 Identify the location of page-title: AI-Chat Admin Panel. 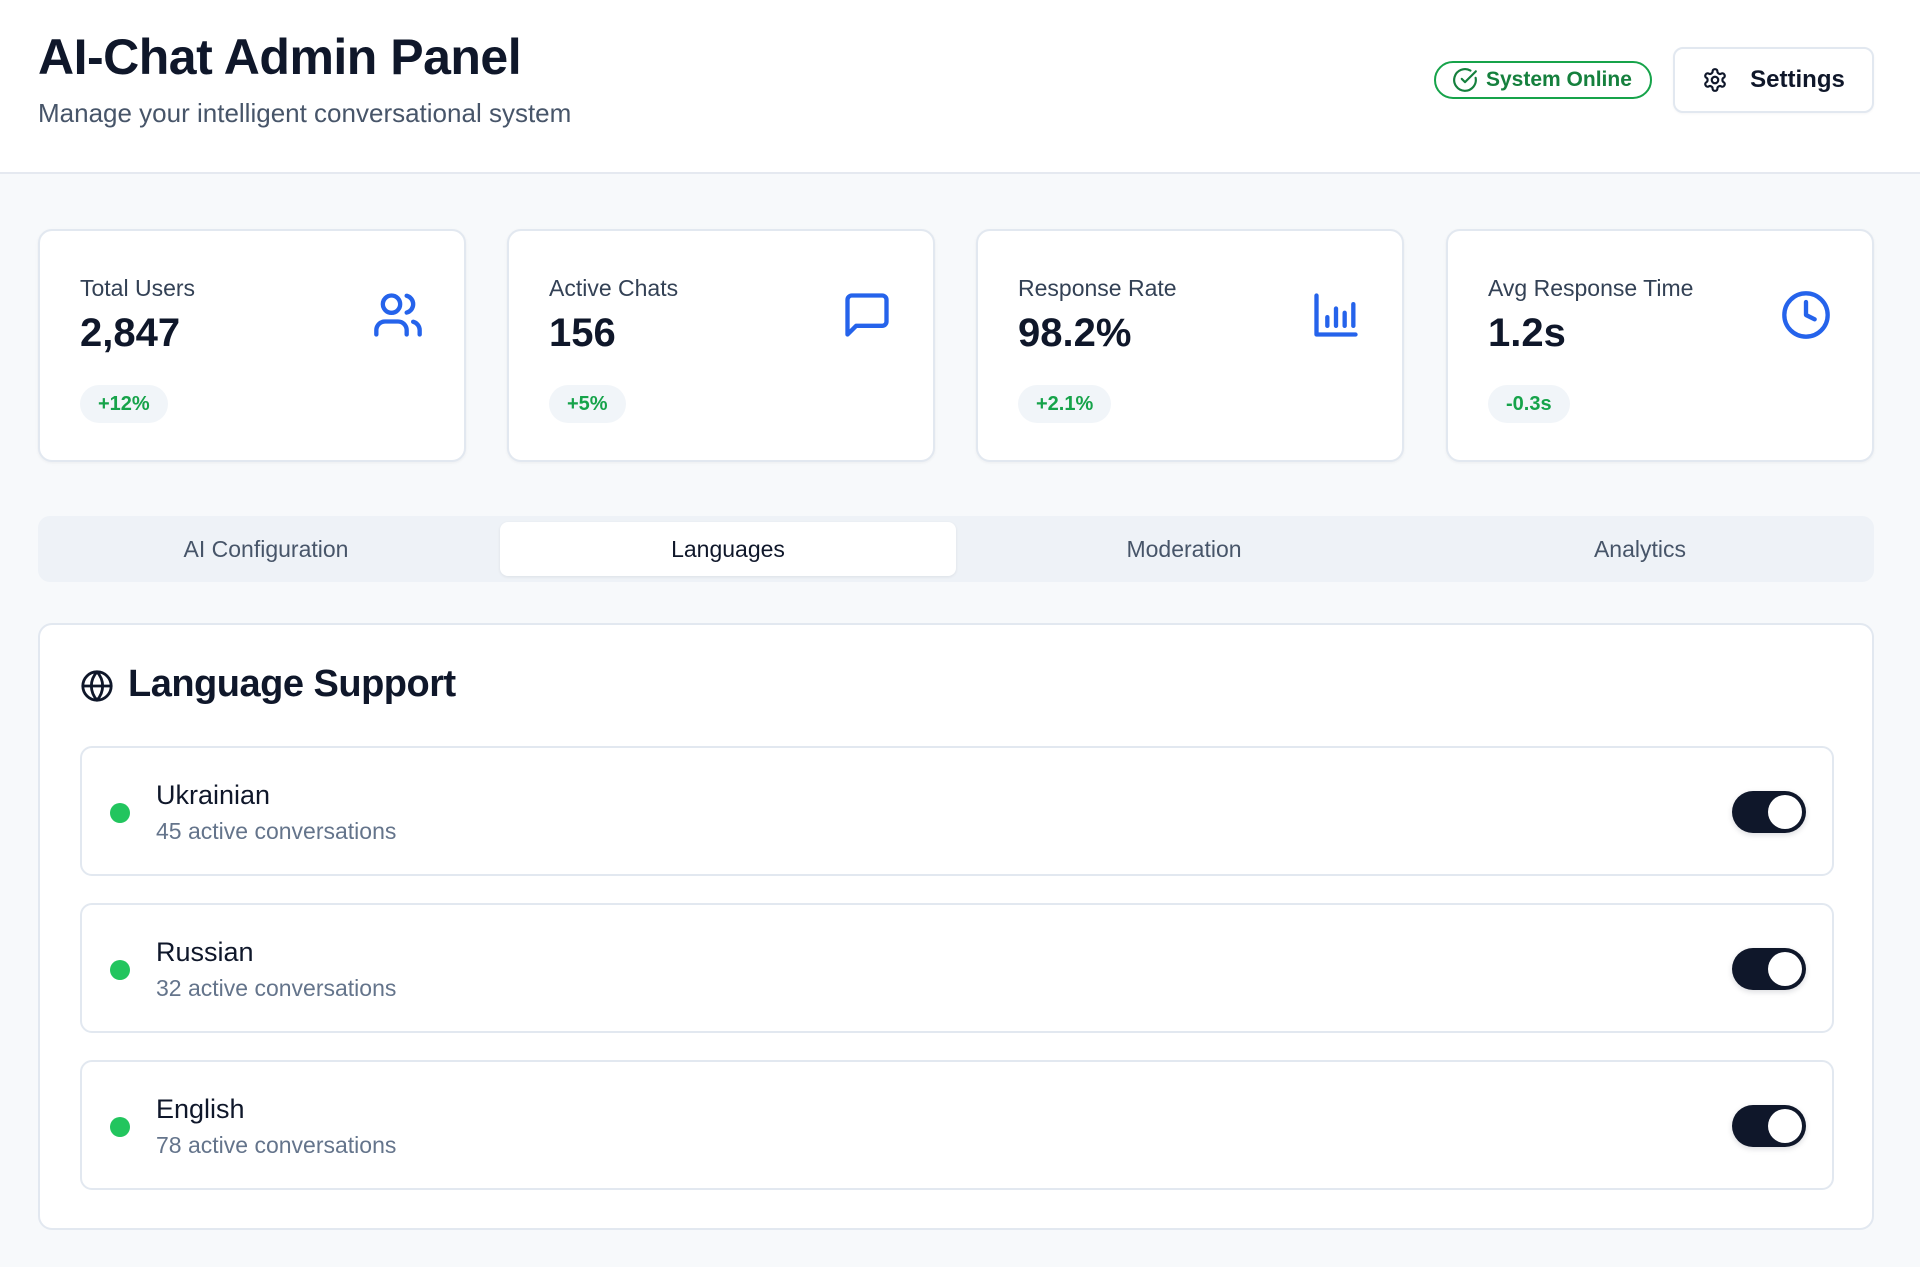
(280, 57).